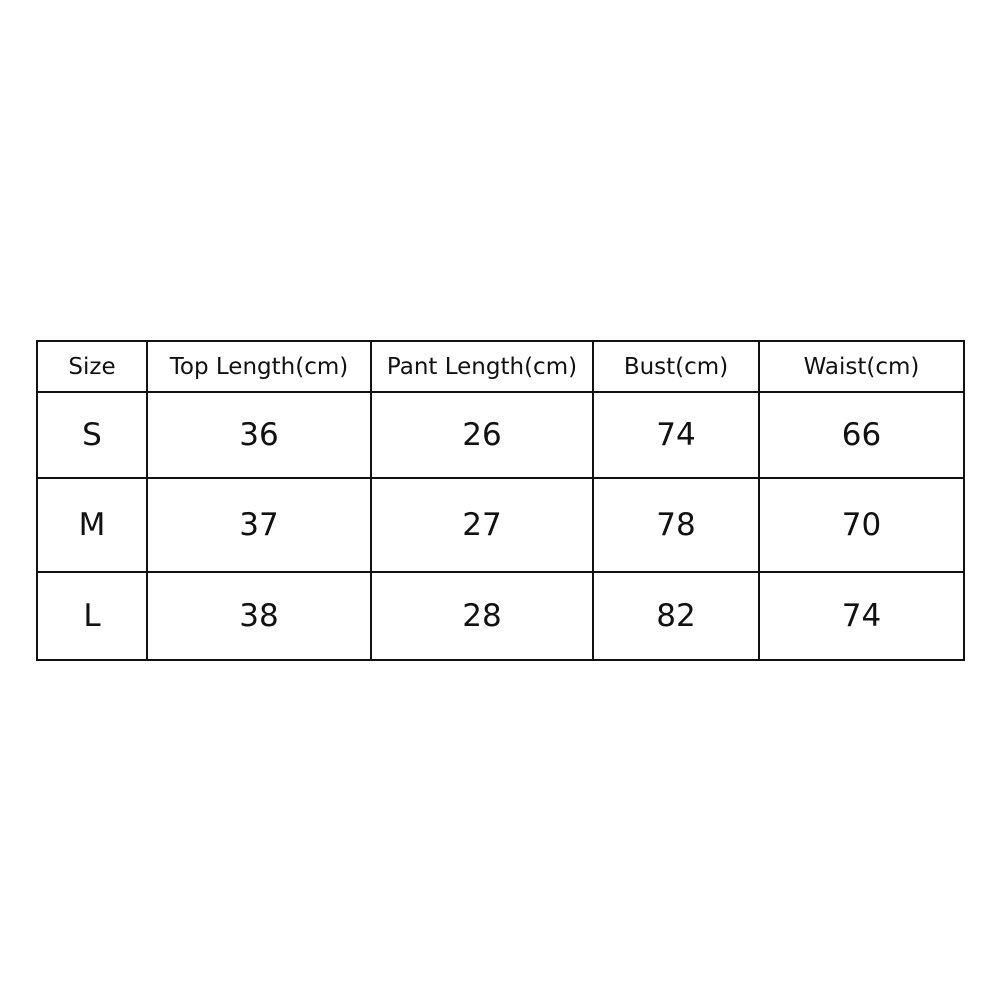  Describe the element at coordinates (259, 616) in the screenshot. I see `cell-top-length: 38` at that location.